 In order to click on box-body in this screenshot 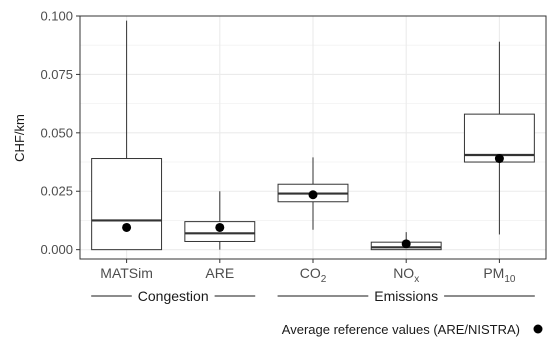, I will do `click(127, 204)`.